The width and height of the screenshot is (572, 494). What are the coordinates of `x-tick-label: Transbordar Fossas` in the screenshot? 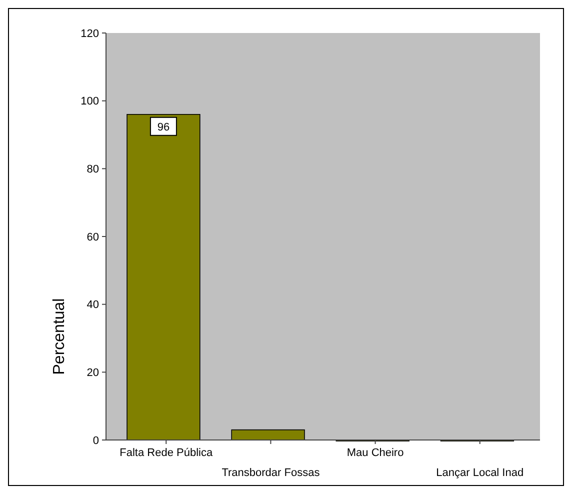 It's located at (271, 473).